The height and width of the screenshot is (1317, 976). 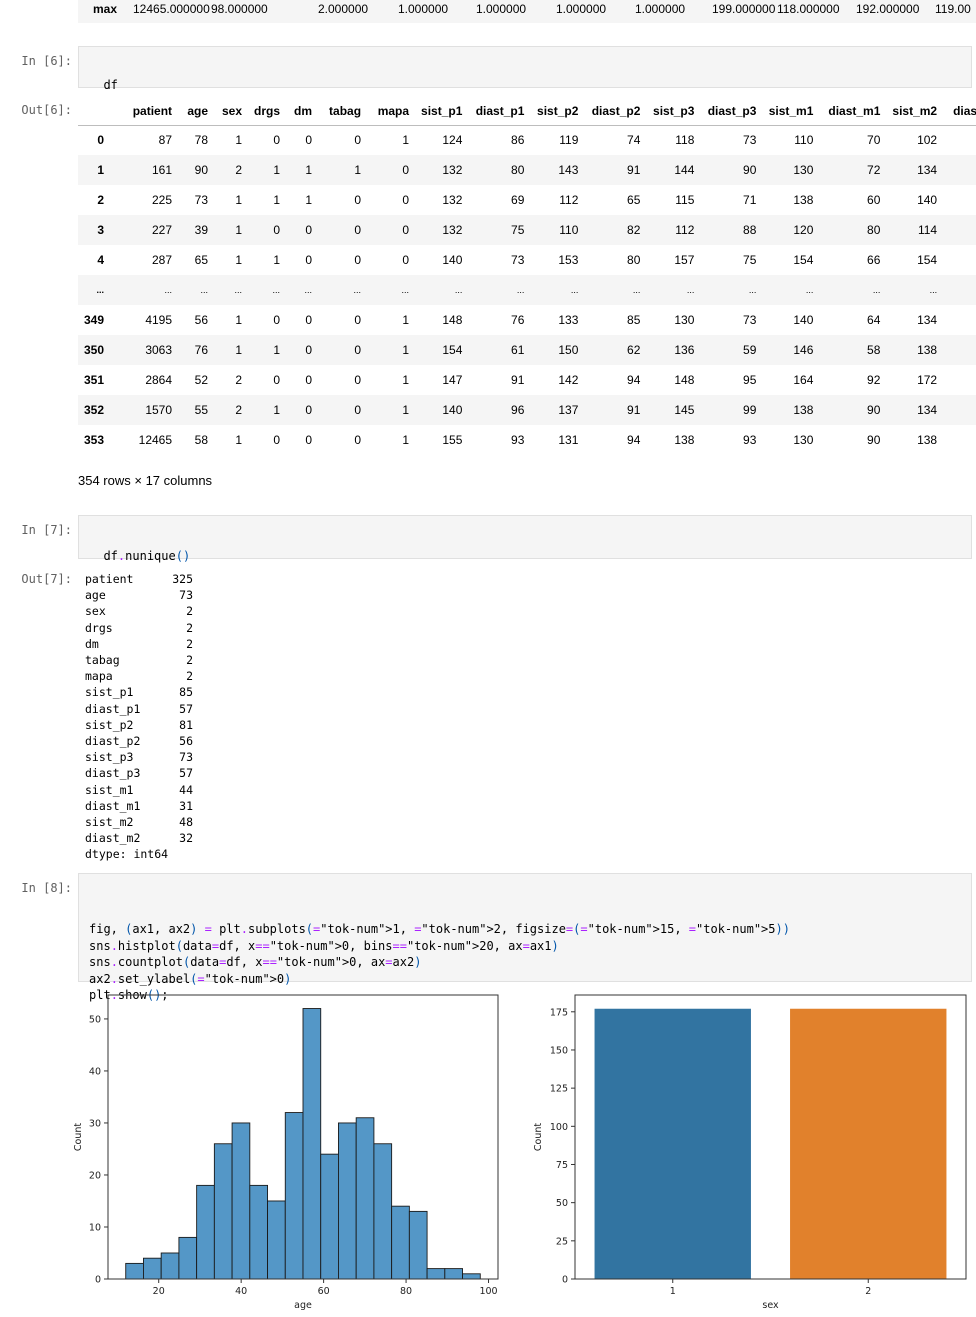 I want to click on series-key: mapa, so click(x=99, y=676).